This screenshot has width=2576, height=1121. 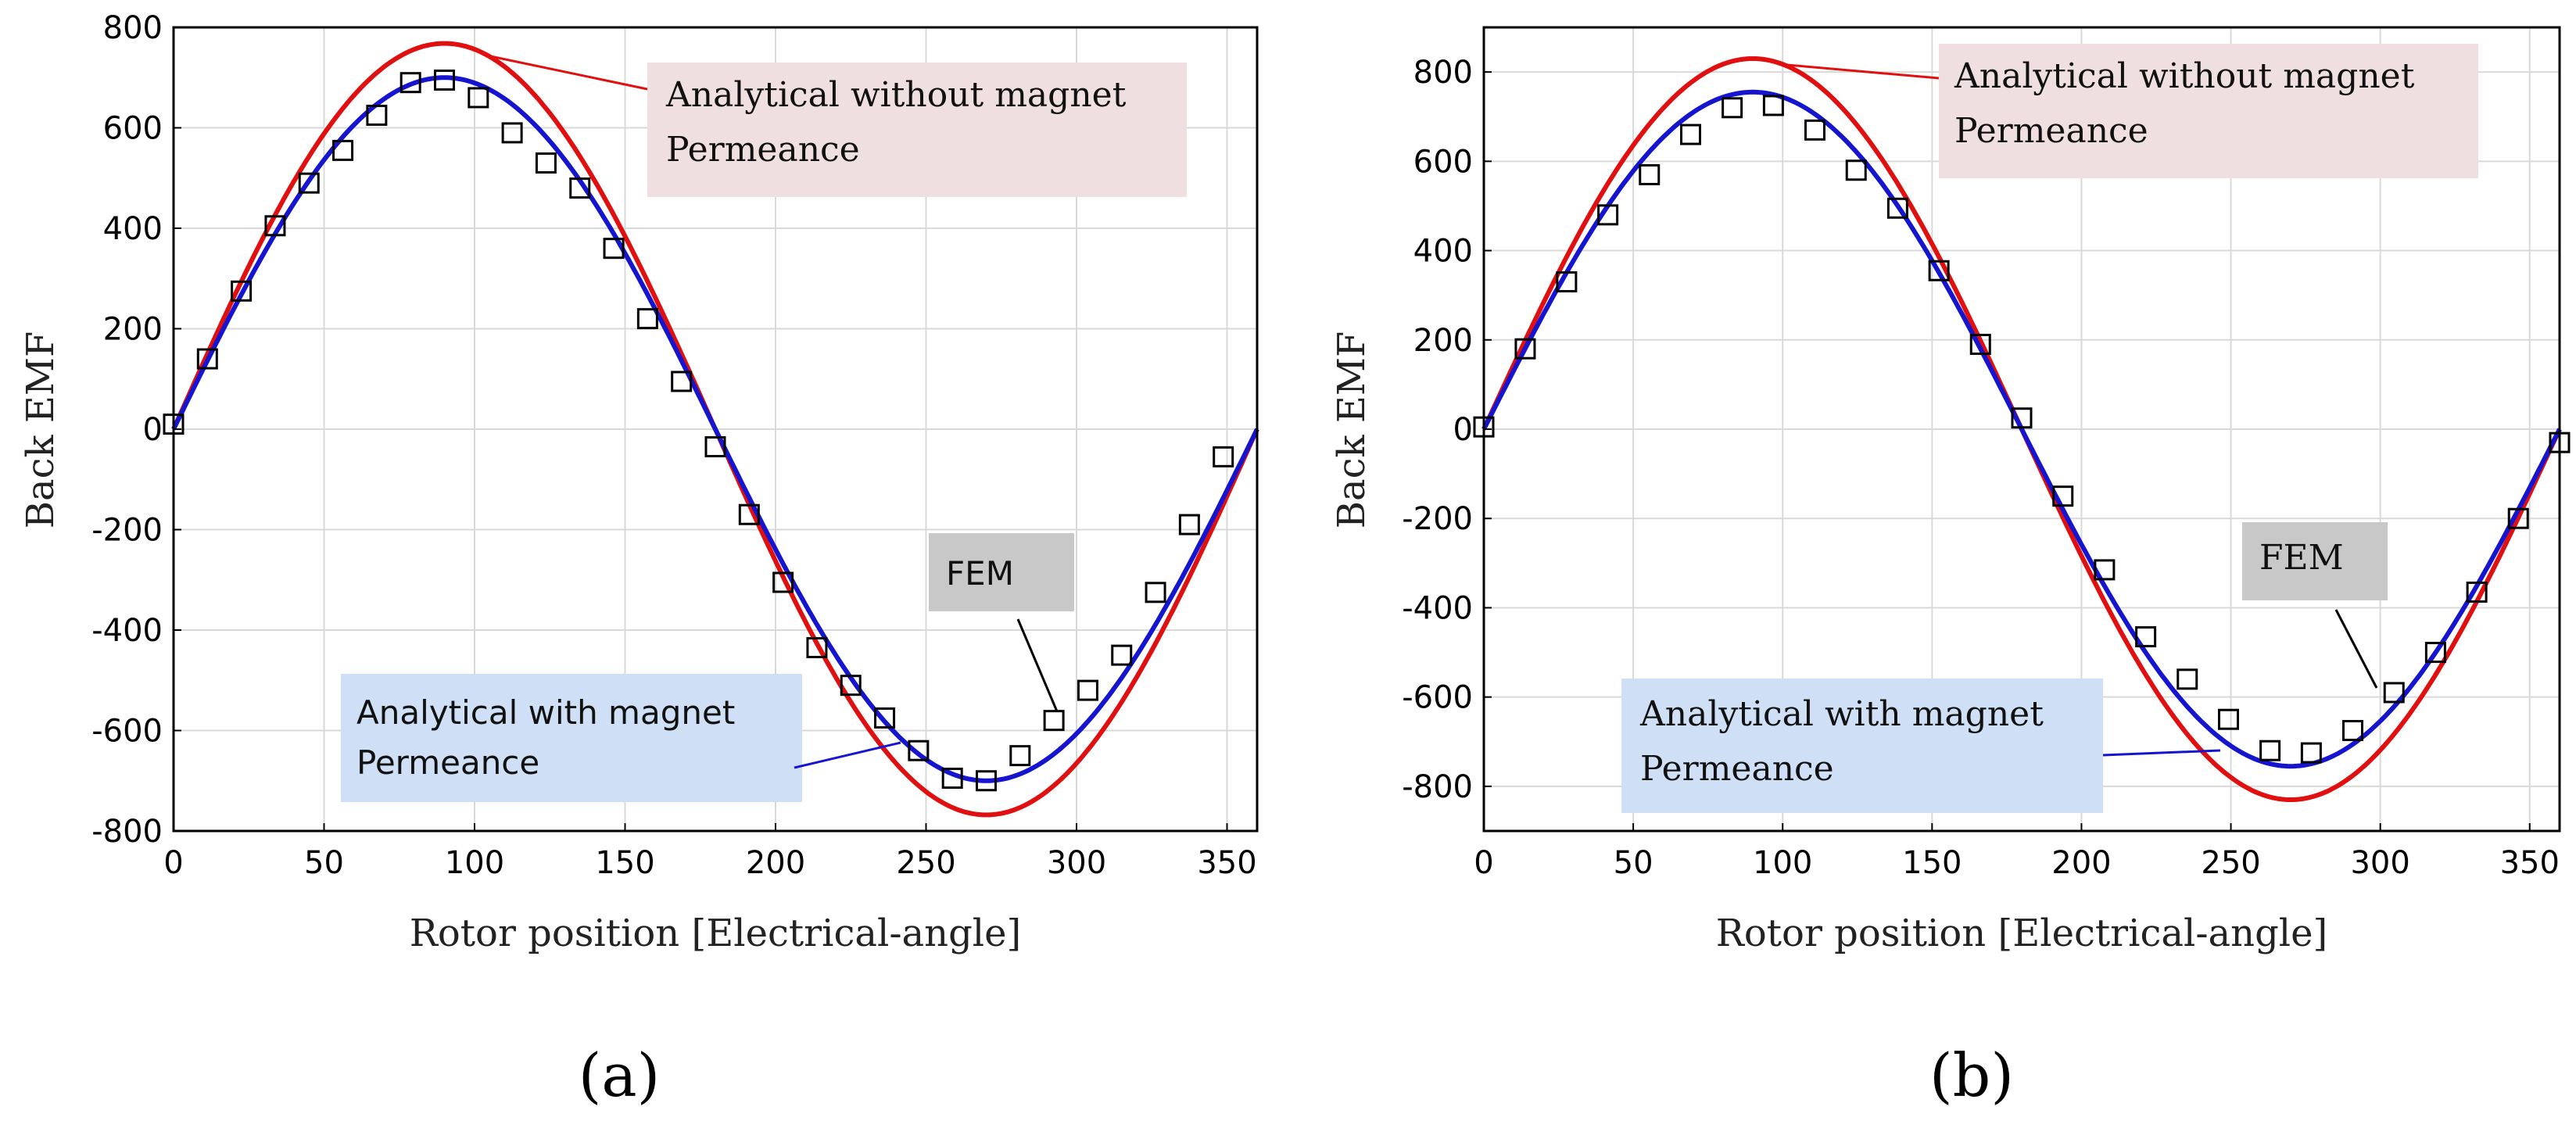 What do you see at coordinates (770, 411) in the screenshot?
I see `leader-lines-a` at bounding box center [770, 411].